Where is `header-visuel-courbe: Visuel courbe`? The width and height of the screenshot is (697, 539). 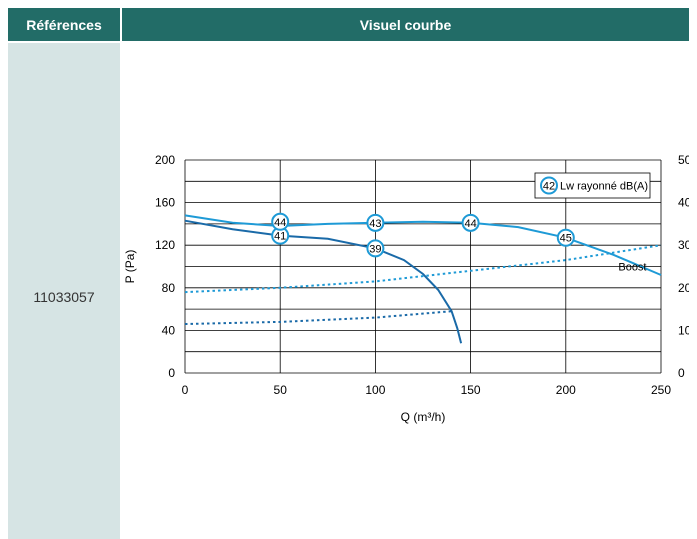
header-visuel-courbe: Visuel courbe is located at coordinates (405, 24).